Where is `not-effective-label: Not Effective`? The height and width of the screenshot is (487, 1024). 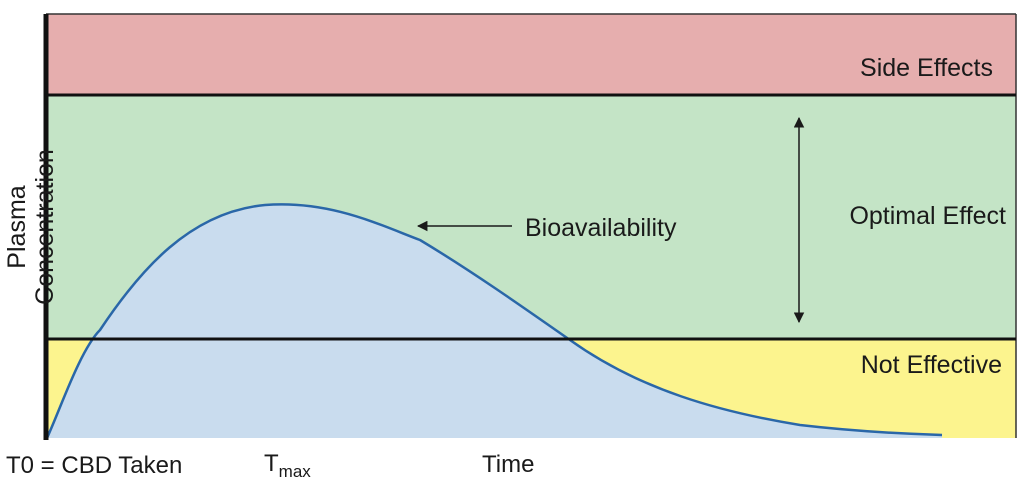 not-effective-label: Not Effective is located at coordinates (931, 365).